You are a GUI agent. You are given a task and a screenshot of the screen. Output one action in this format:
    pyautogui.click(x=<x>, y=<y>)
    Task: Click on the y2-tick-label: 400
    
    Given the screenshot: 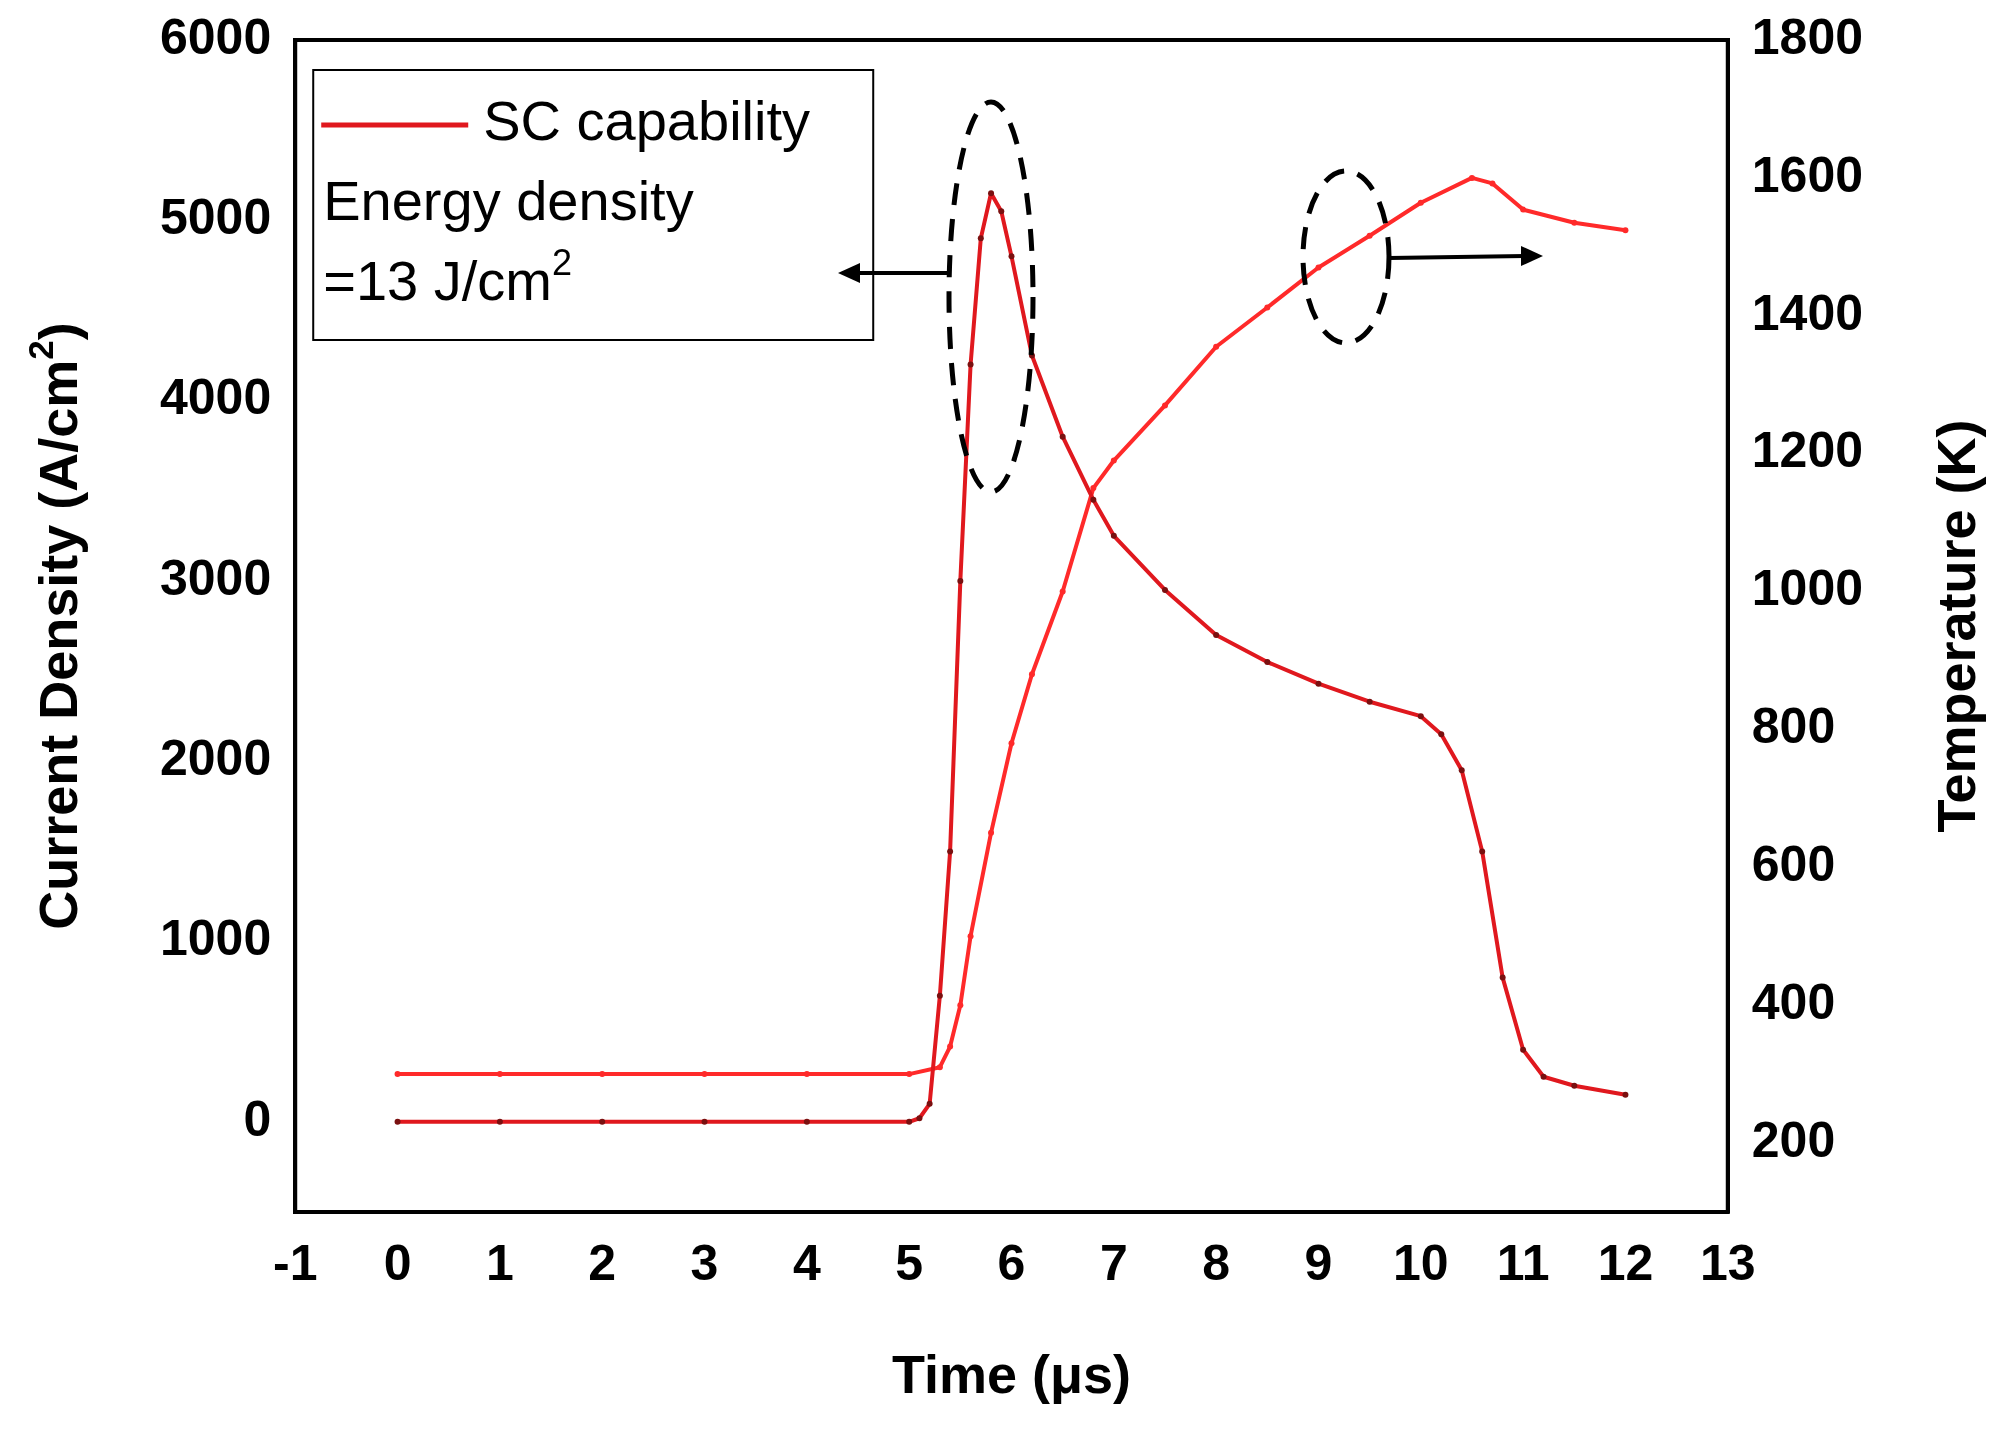 What is the action you would take?
    pyautogui.click(x=1793, y=1001)
    